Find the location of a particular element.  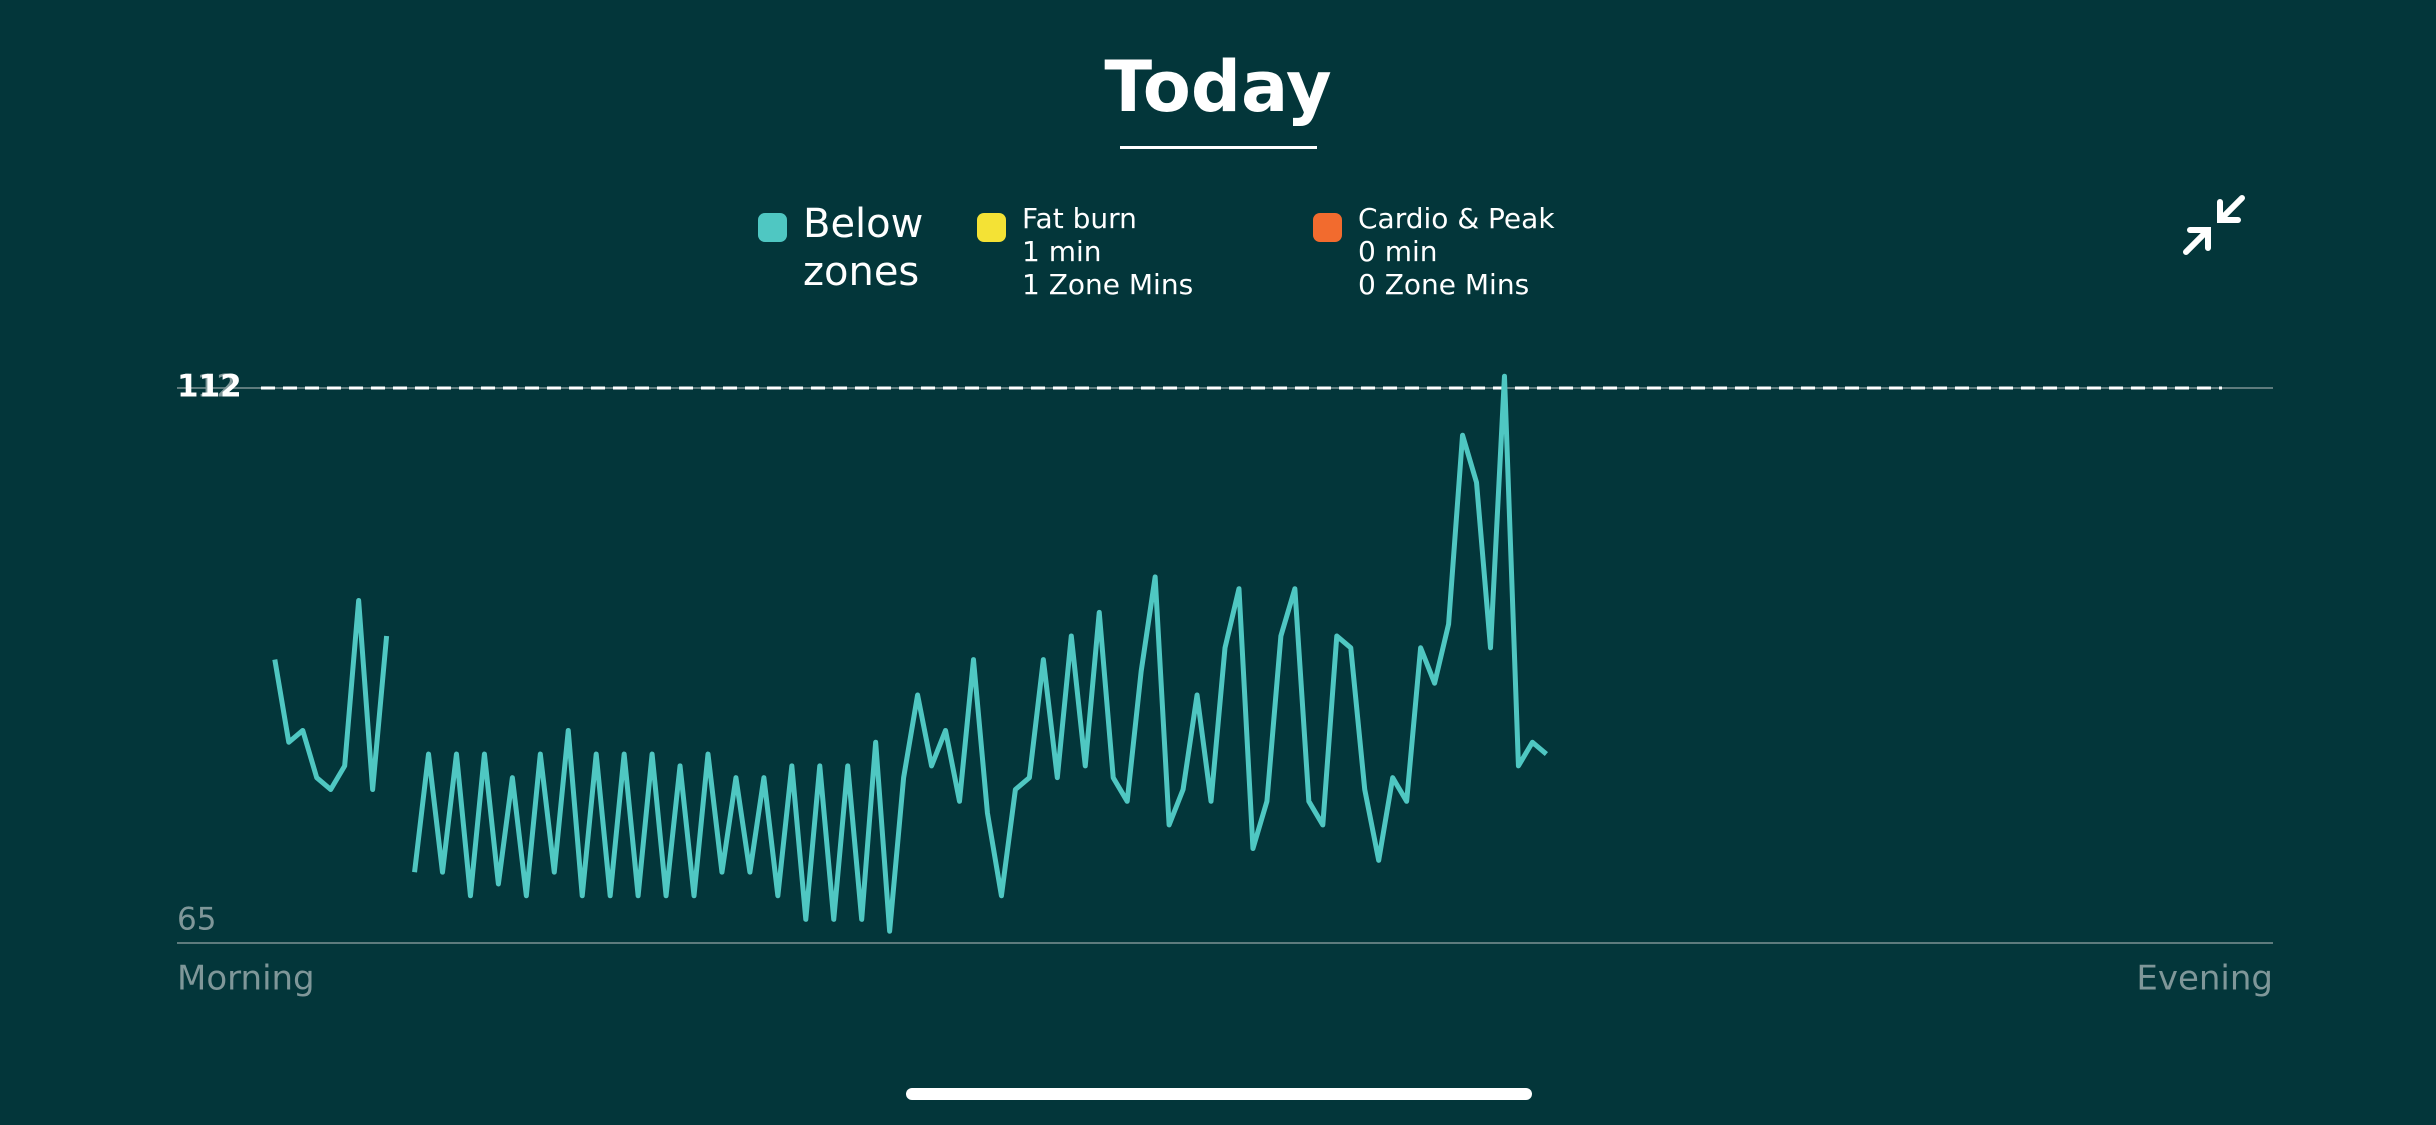

threshold-label: 112 is located at coordinates (209, 387).